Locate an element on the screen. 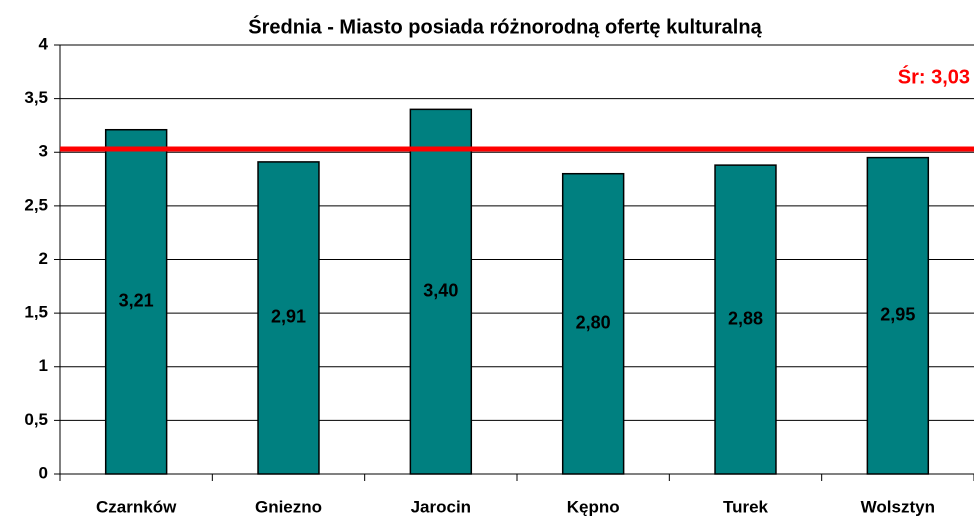  y-tick-label: 3,5 is located at coordinates (36, 97).